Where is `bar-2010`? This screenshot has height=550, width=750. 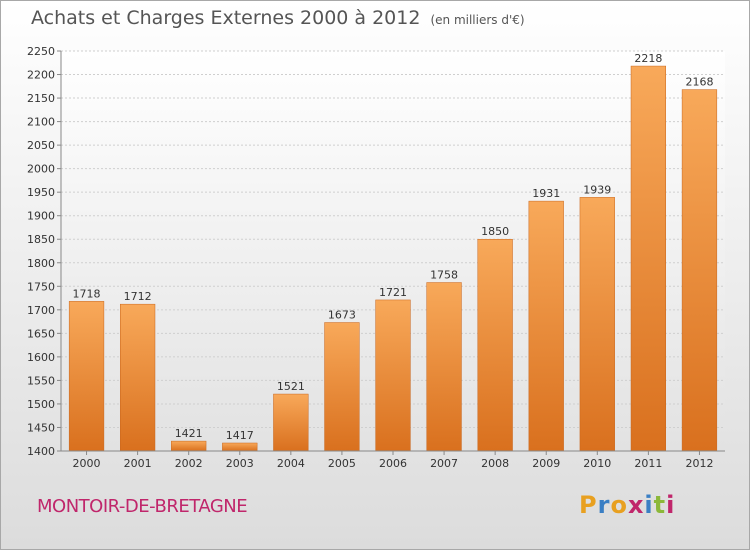
bar-2010 is located at coordinates (597, 324).